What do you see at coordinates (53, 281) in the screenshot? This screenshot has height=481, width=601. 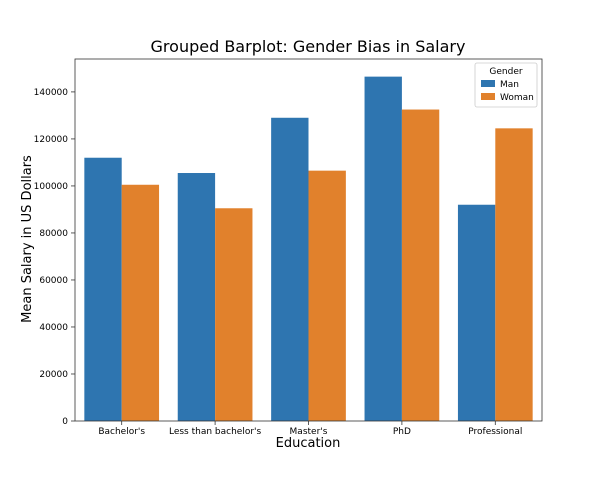 I see `y-tick-label: 60000` at bounding box center [53, 281].